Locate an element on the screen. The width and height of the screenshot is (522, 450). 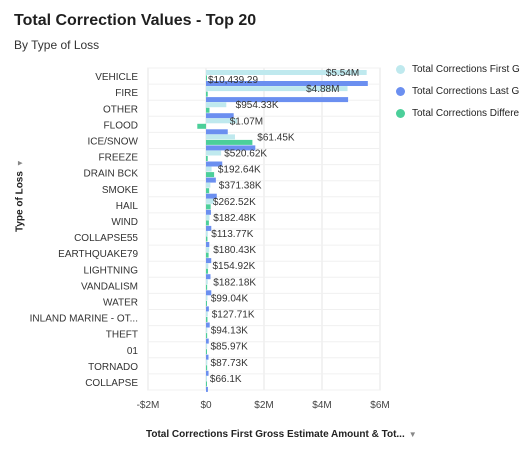
legend-item-first: Total Corrections First G is located at coordinates (459, 69).